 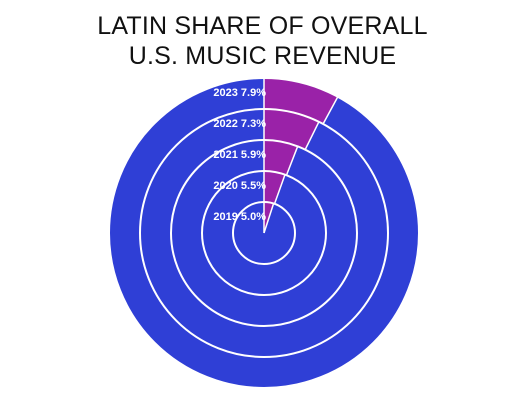 I want to click on ring-label-2021: 2021 5.9%, so click(x=239, y=155).